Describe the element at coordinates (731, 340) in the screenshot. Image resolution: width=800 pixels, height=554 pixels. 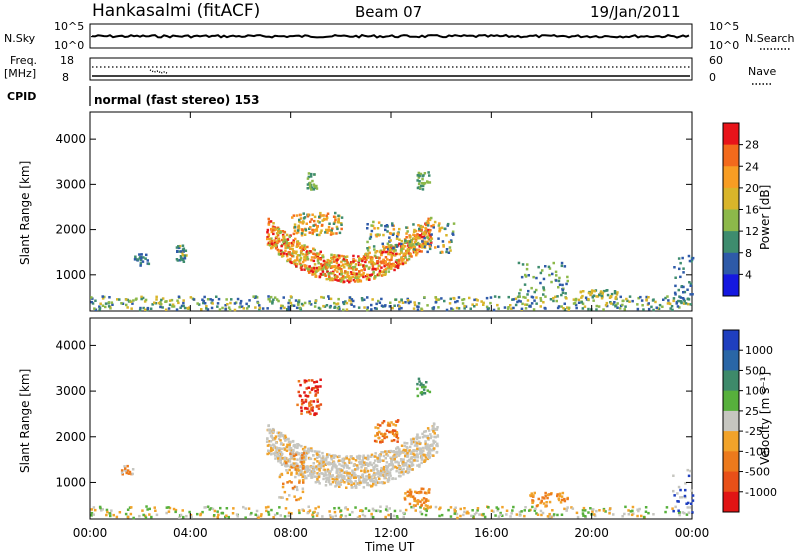
I see `colorbar-swatch` at that location.